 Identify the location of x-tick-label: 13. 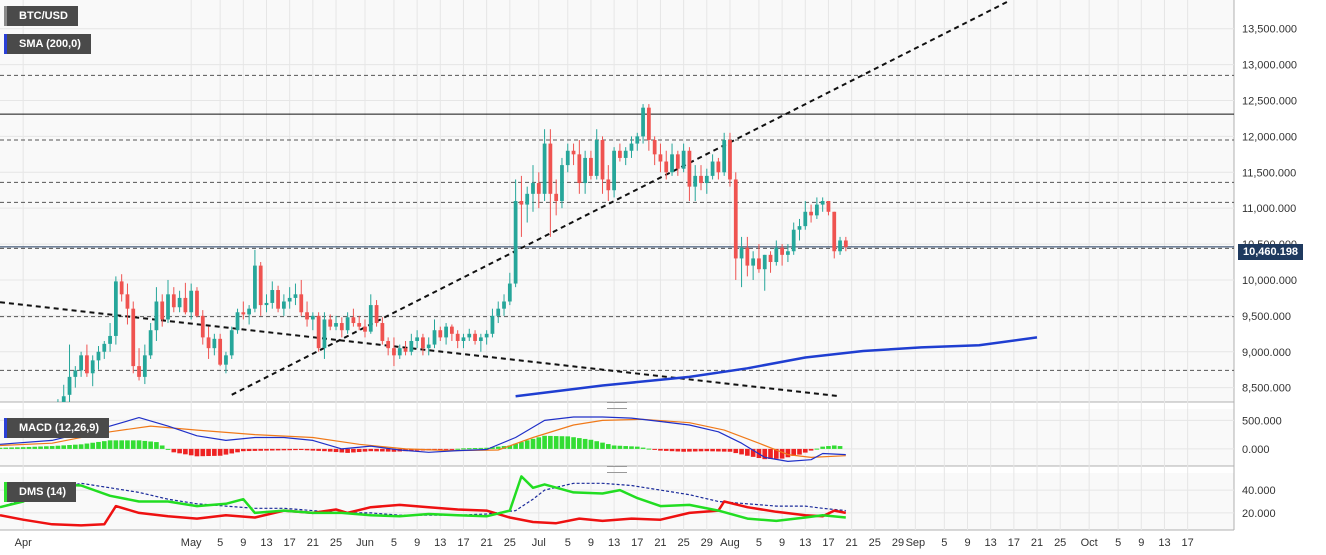
(440, 543).